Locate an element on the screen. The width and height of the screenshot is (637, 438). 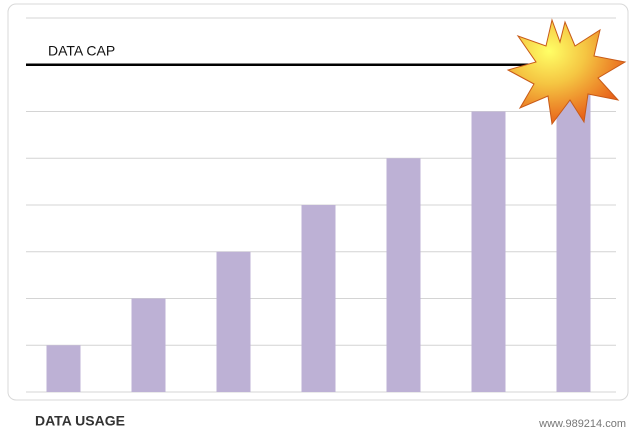
cap: DATA CAP is located at coordinates (293, 54).